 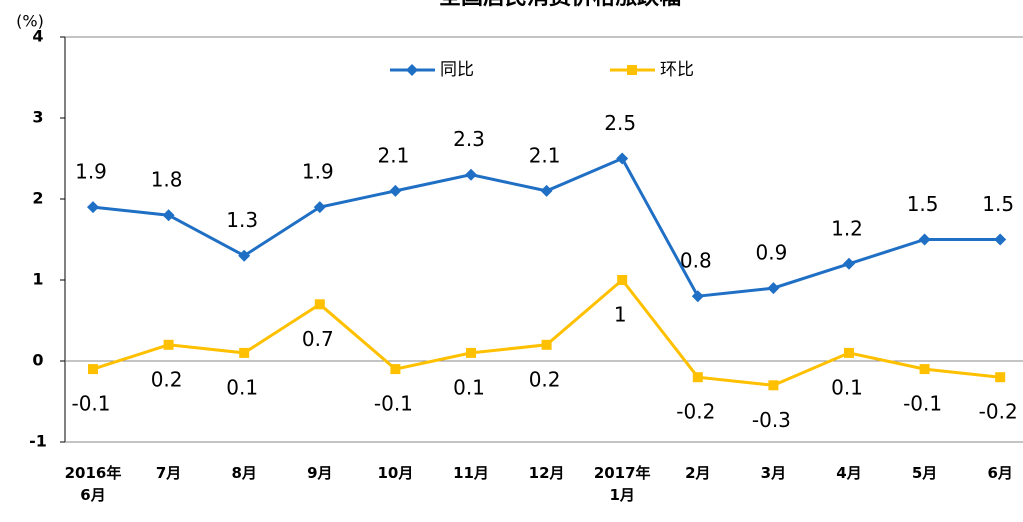 I want to click on data-label: 0.7, so click(x=318, y=339).